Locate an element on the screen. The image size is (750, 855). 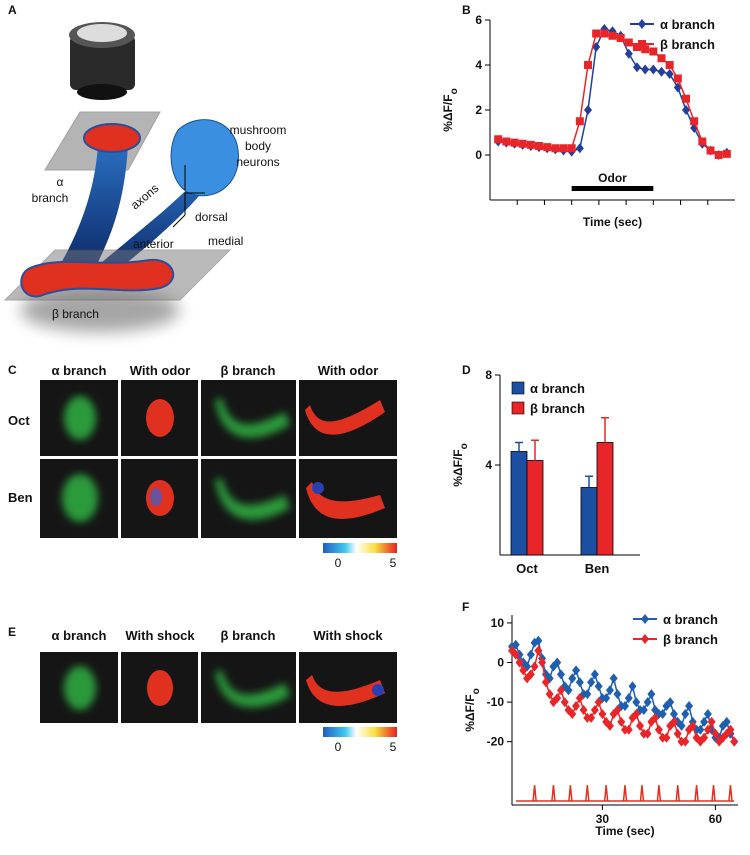
alpha-lobe is located at coordinates (112, 138).